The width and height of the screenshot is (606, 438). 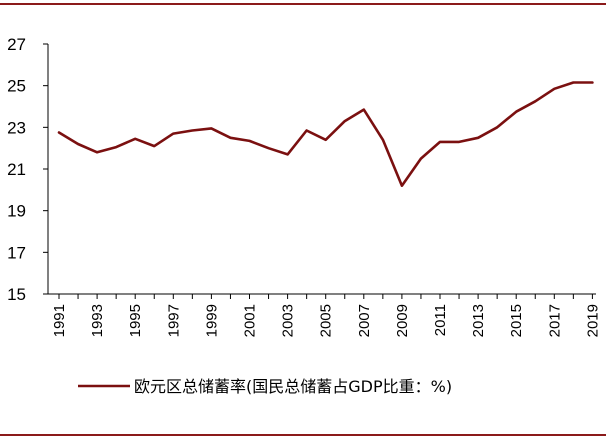 What do you see at coordinates (211, 320) in the screenshot?
I see `x-tick-label: 1999` at bounding box center [211, 320].